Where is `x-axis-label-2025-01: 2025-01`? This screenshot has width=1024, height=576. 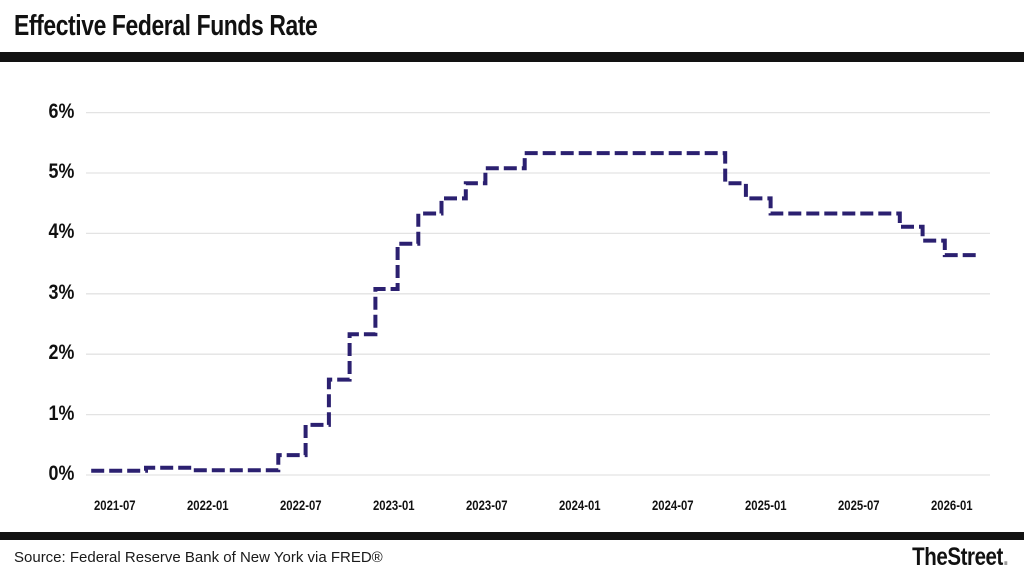 x-axis-label-2025-01: 2025-01 is located at coordinates (766, 505).